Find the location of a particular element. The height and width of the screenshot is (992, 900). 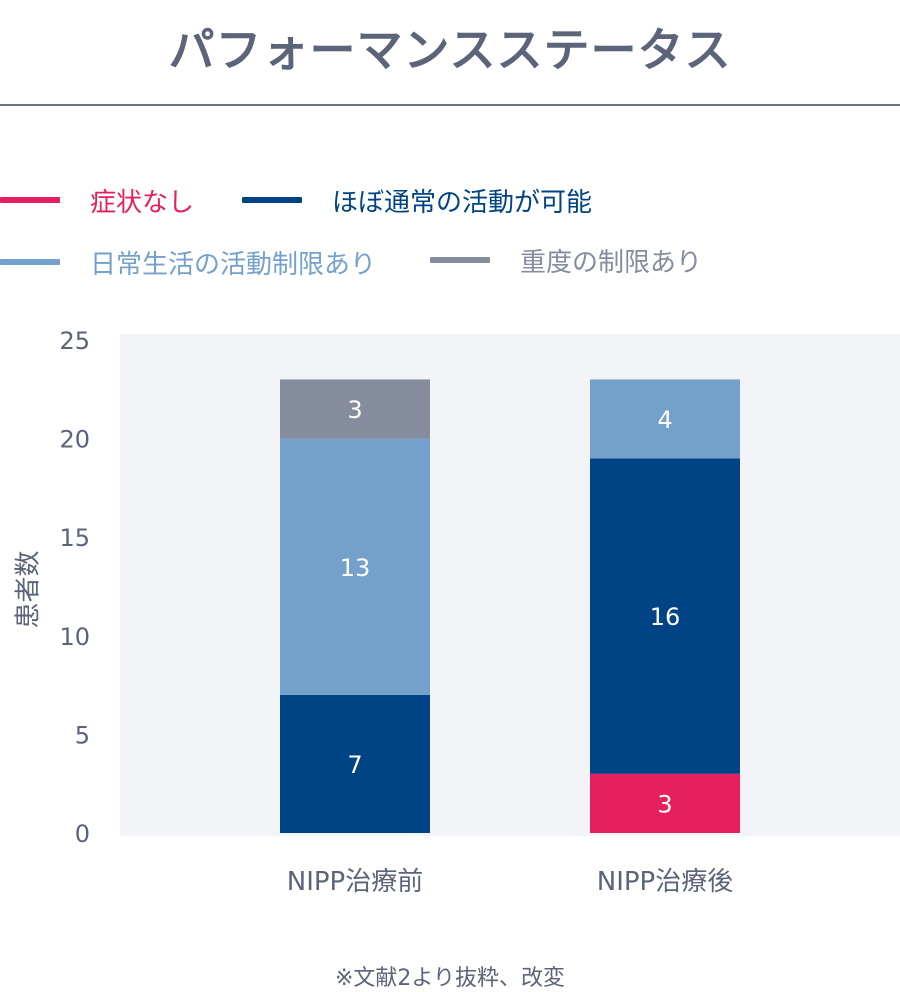

data-label-2-2: 16 is located at coordinates (665, 617).